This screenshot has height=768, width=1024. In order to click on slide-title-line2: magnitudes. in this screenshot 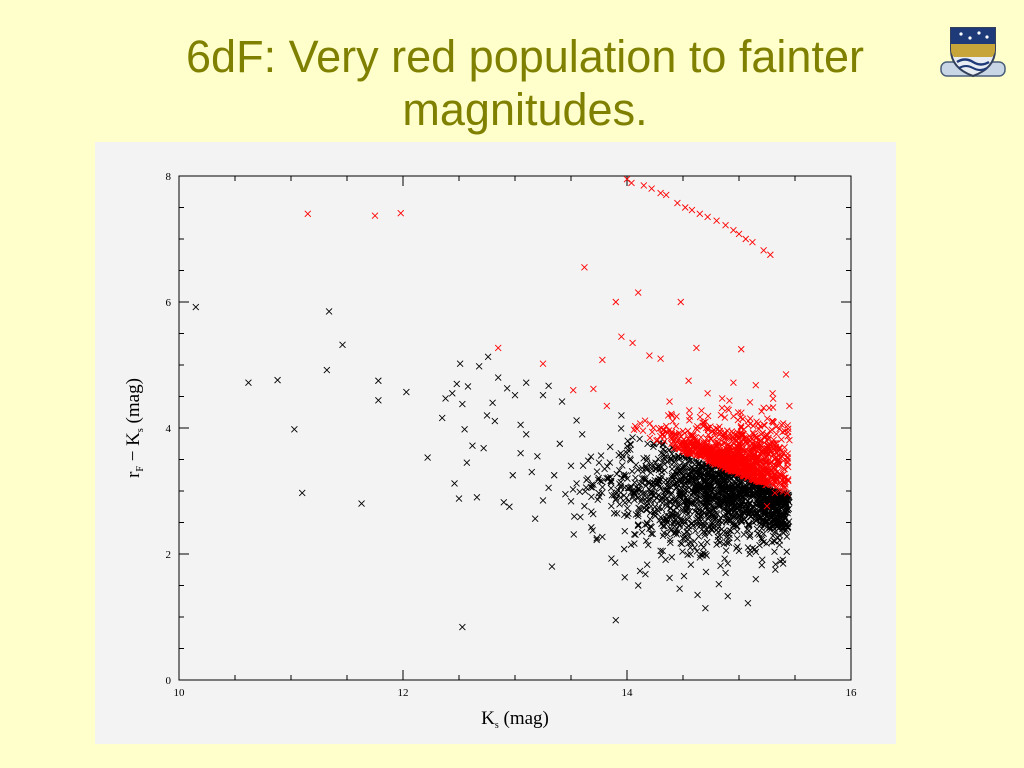, I will do `click(525, 109)`.